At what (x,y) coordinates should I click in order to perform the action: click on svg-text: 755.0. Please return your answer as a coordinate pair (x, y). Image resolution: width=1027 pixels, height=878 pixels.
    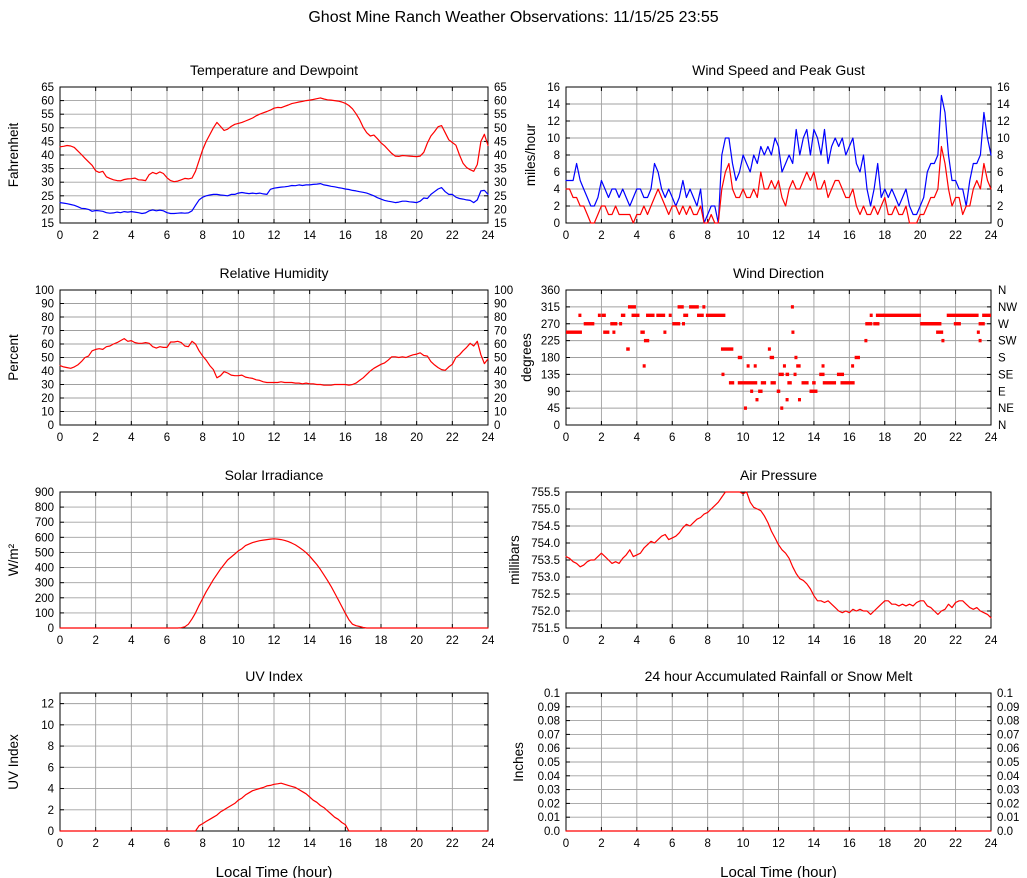
    Looking at the image, I should click on (545, 510).